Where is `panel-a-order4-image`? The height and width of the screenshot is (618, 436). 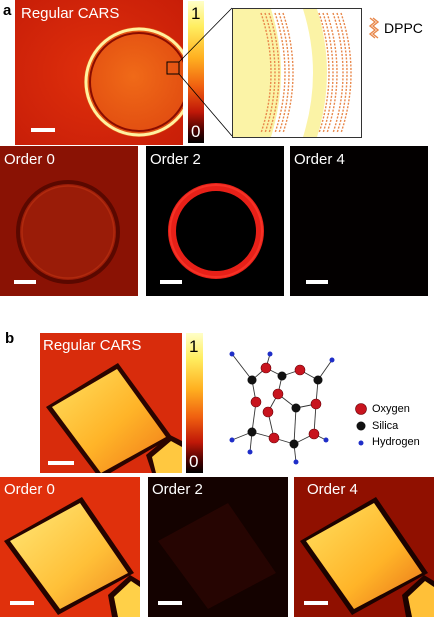
panel-a-order4-image is located at coordinates (359, 221).